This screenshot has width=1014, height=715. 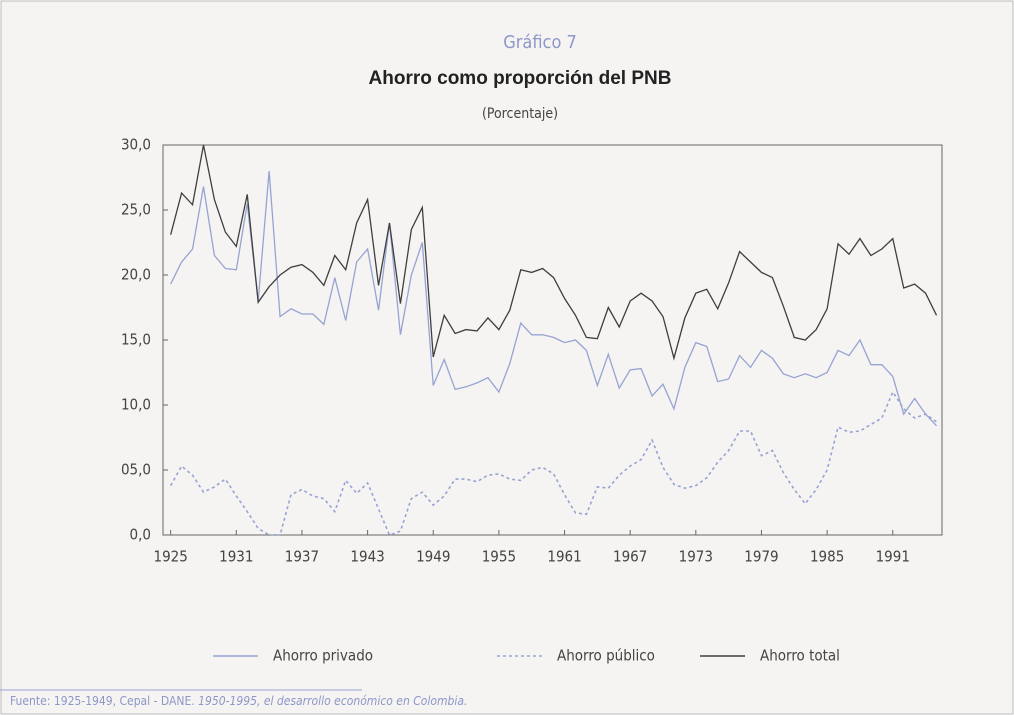 I want to click on x-tick-label: 1973, so click(x=696, y=557).